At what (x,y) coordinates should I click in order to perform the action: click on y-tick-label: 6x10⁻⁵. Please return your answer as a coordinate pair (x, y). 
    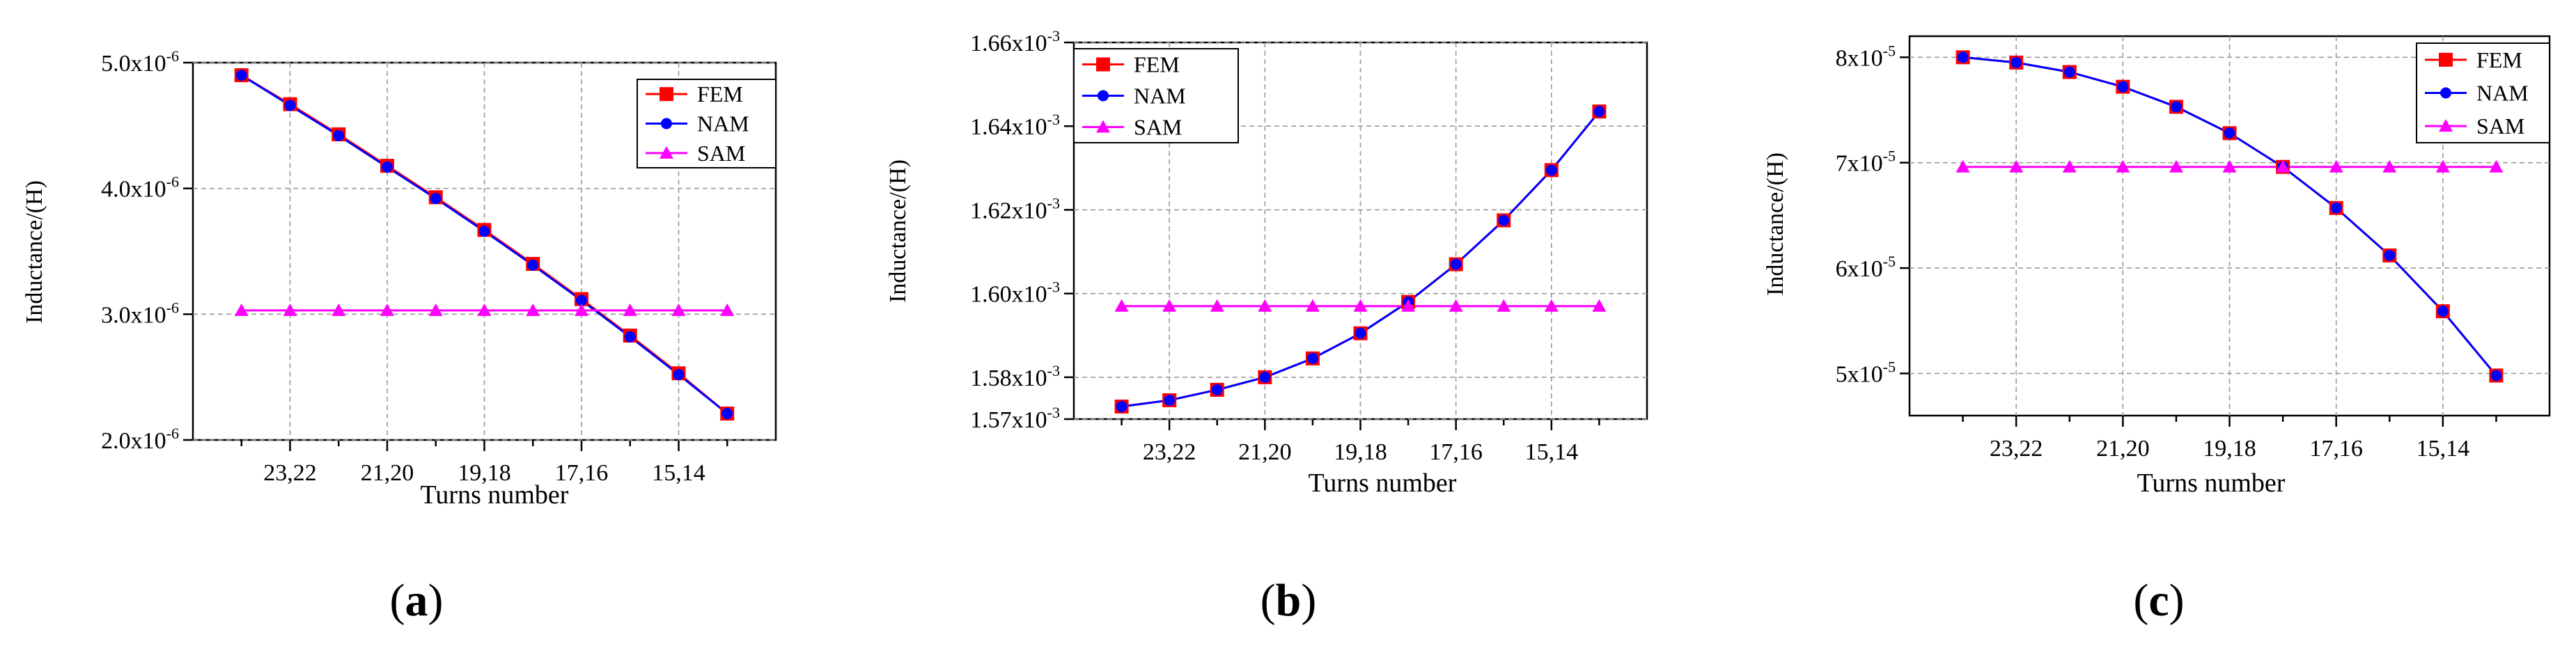
    Looking at the image, I should click on (1866, 267).